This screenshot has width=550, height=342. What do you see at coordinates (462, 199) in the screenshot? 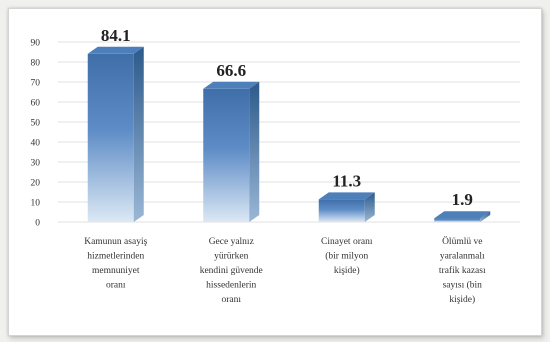
I see `value-label: 1.9` at bounding box center [462, 199].